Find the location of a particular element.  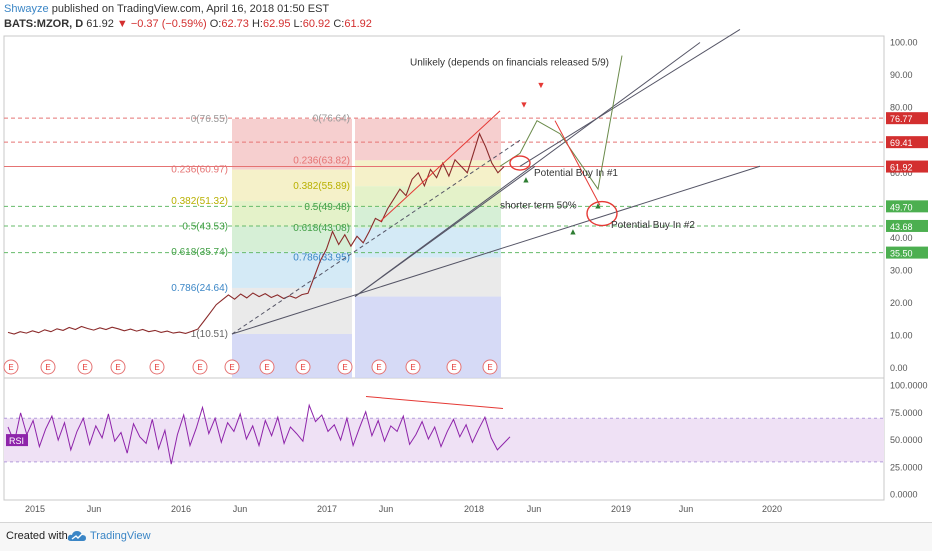

signal-arrow-2: ▲ is located at coordinates (526, 180).